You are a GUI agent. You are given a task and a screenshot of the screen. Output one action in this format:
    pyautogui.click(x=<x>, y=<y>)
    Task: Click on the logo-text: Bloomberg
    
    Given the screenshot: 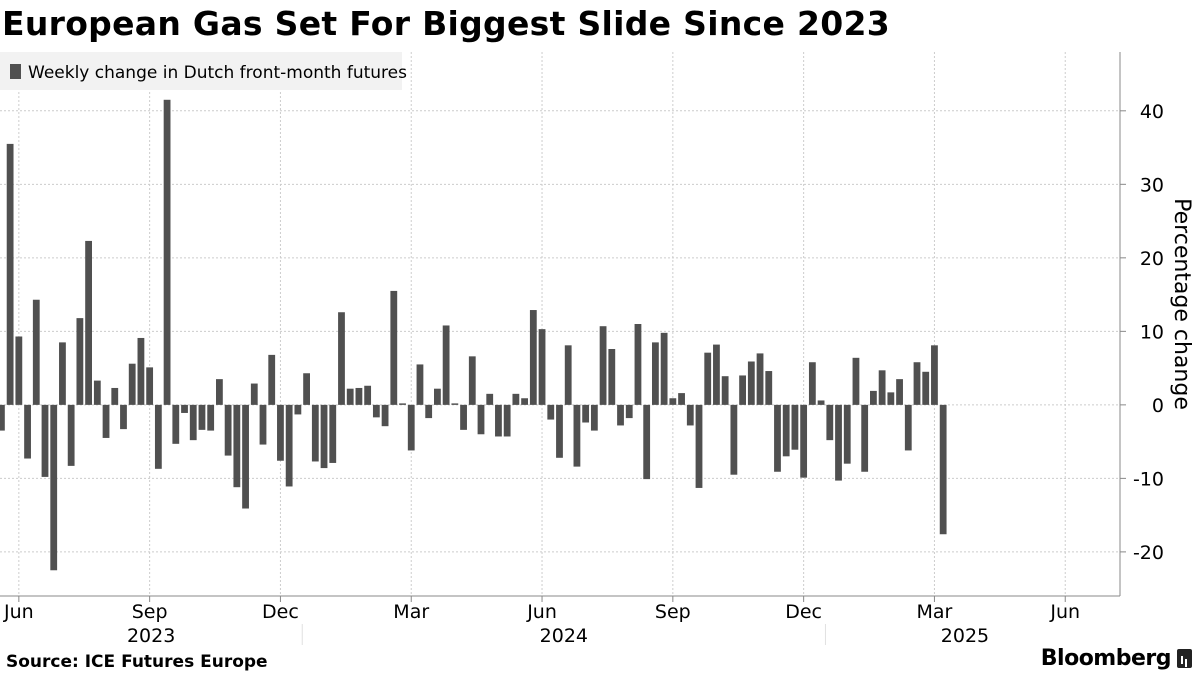 What is the action you would take?
    pyautogui.click(x=1106, y=658)
    